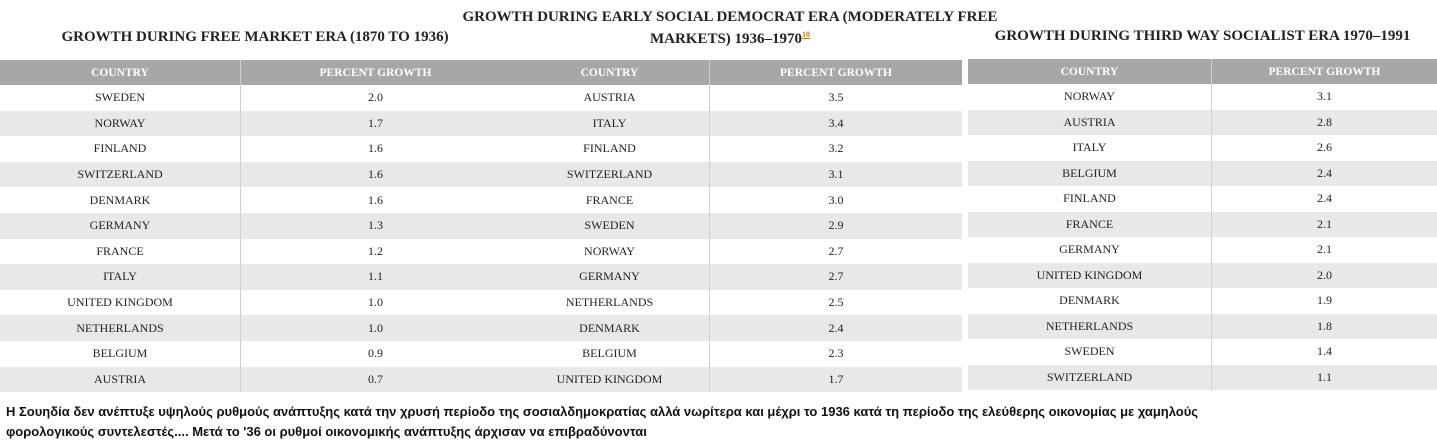 The image size is (1437, 442). Describe the element at coordinates (836, 148) in the screenshot. I see `growth-cell: 3.2` at that location.